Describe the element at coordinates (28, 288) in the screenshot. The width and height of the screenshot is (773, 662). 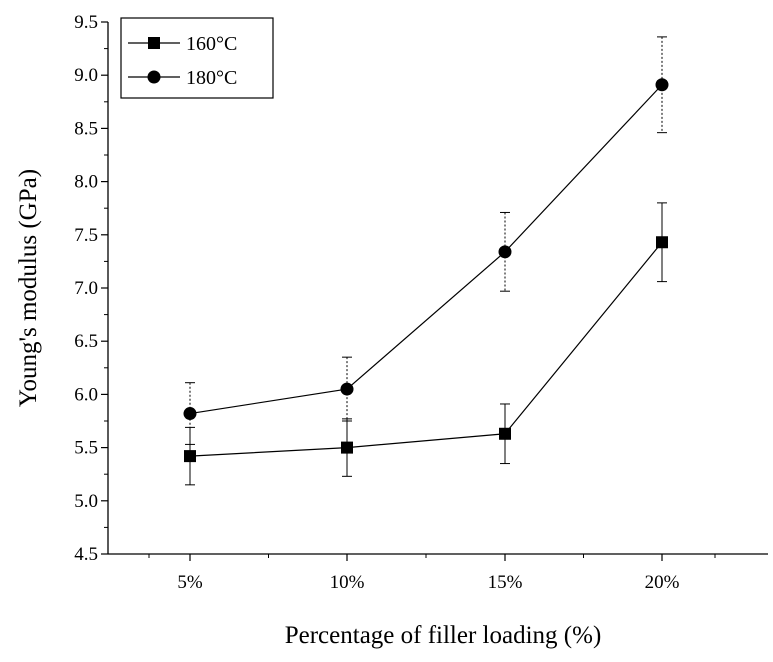
I see `y-axis-title: Young's modulus (GPa)` at that location.